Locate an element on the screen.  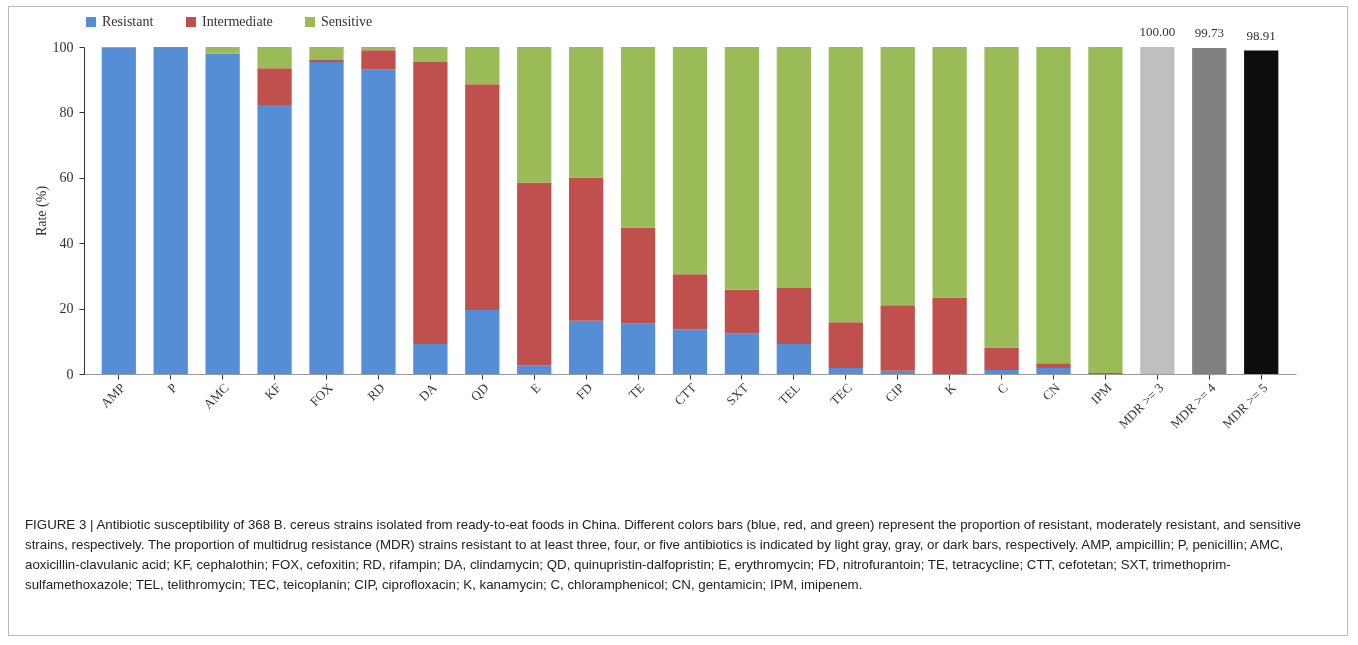
x-tick-label: E is located at coordinates (535, 388).